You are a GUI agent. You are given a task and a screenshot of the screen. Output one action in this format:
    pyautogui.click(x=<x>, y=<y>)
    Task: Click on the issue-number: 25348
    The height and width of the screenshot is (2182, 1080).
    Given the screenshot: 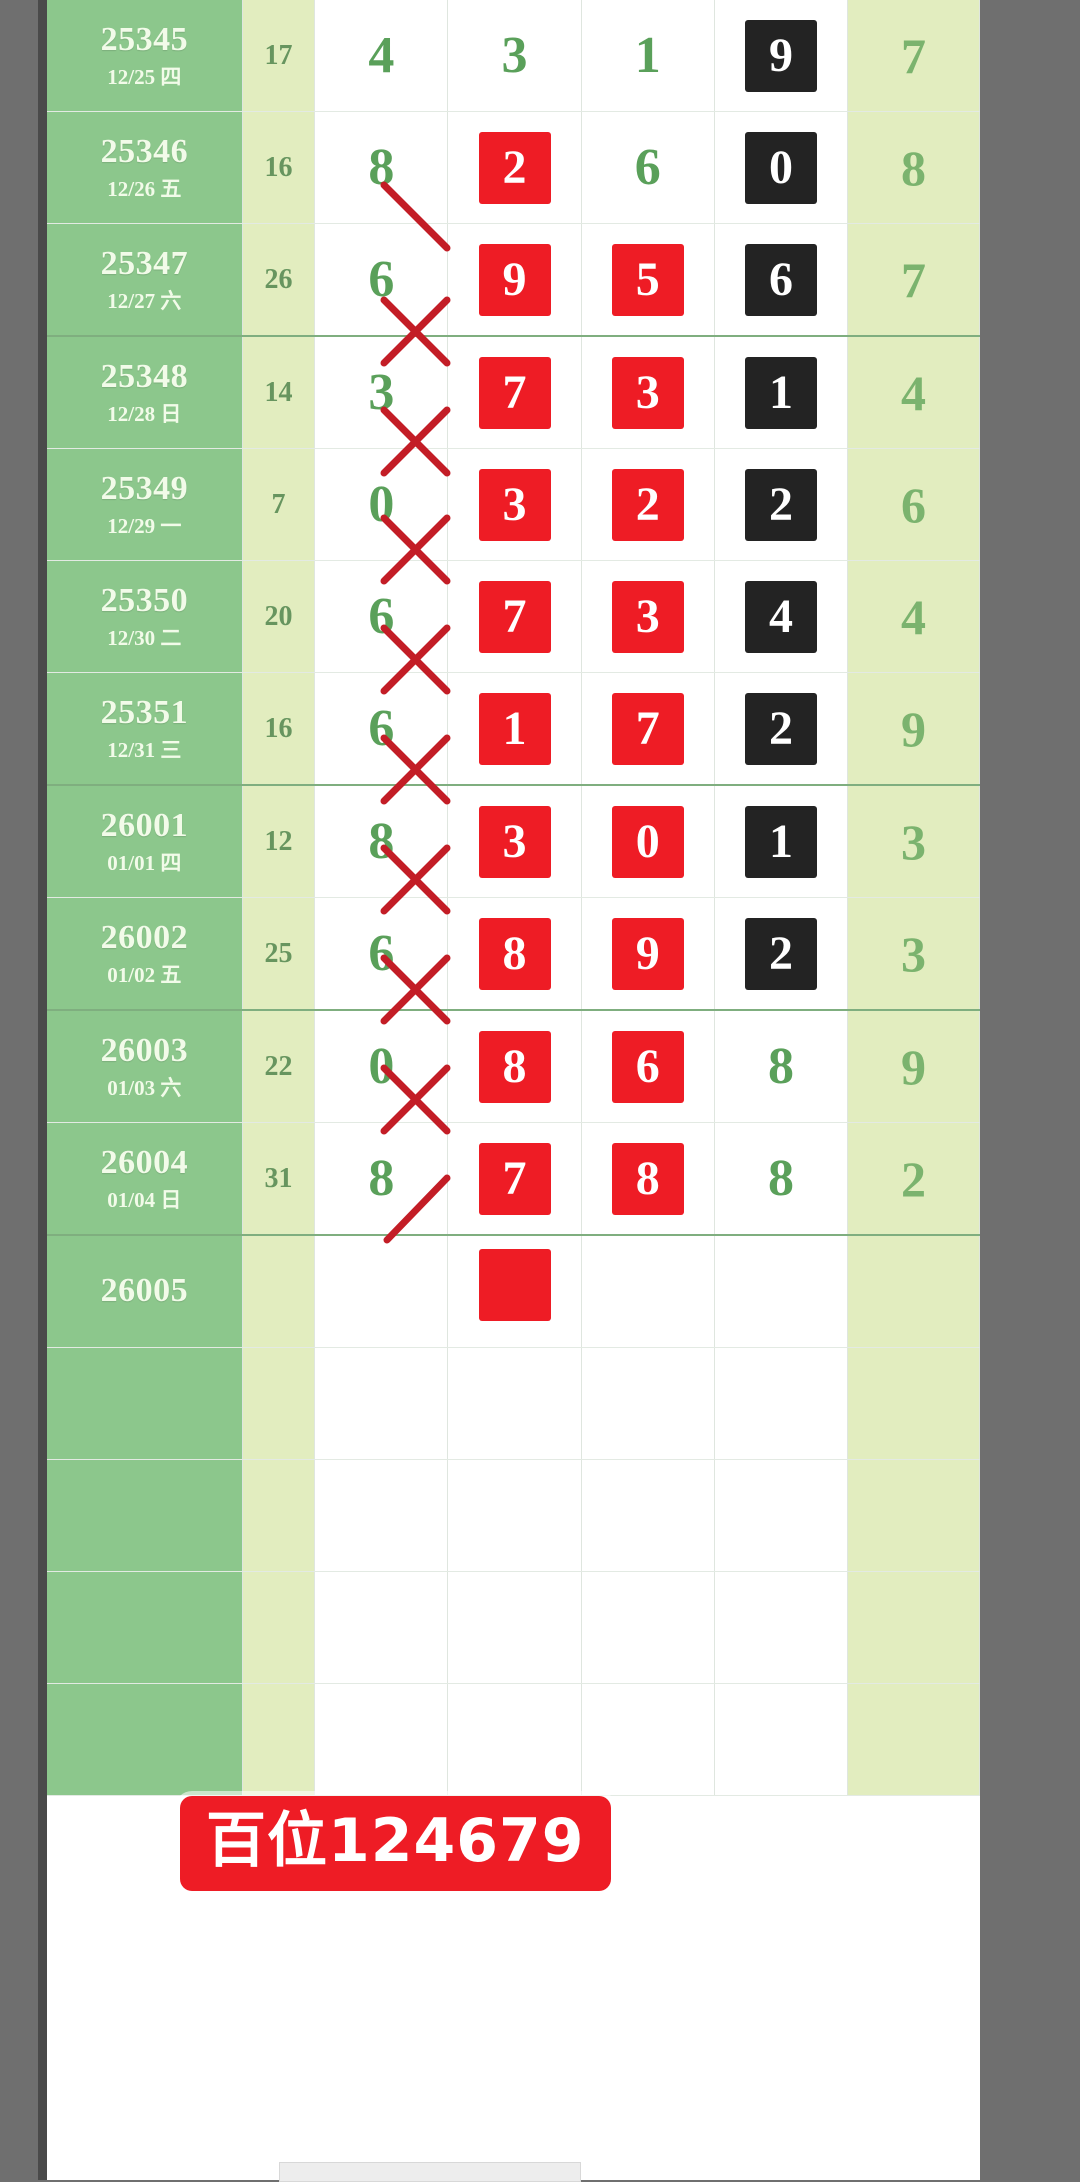 What is the action you would take?
    pyautogui.click(x=144, y=377)
    